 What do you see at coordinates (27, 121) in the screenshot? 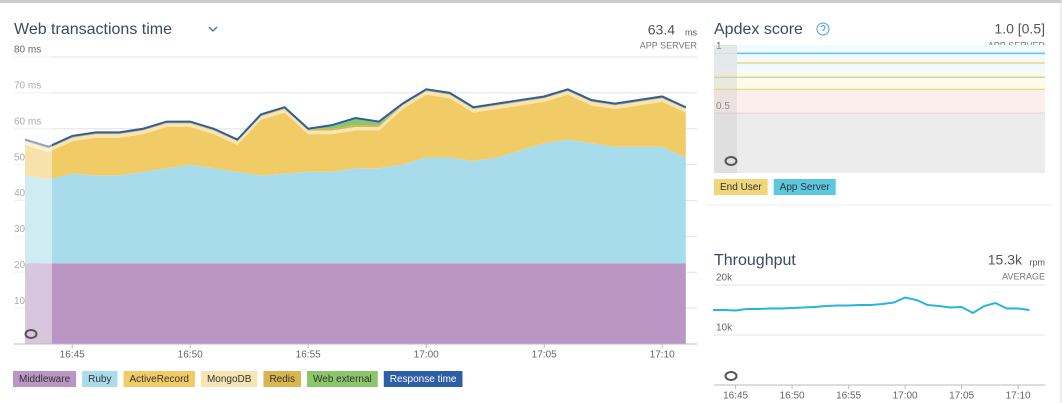
I see `y-tick-label: 60 ms` at bounding box center [27, 121].